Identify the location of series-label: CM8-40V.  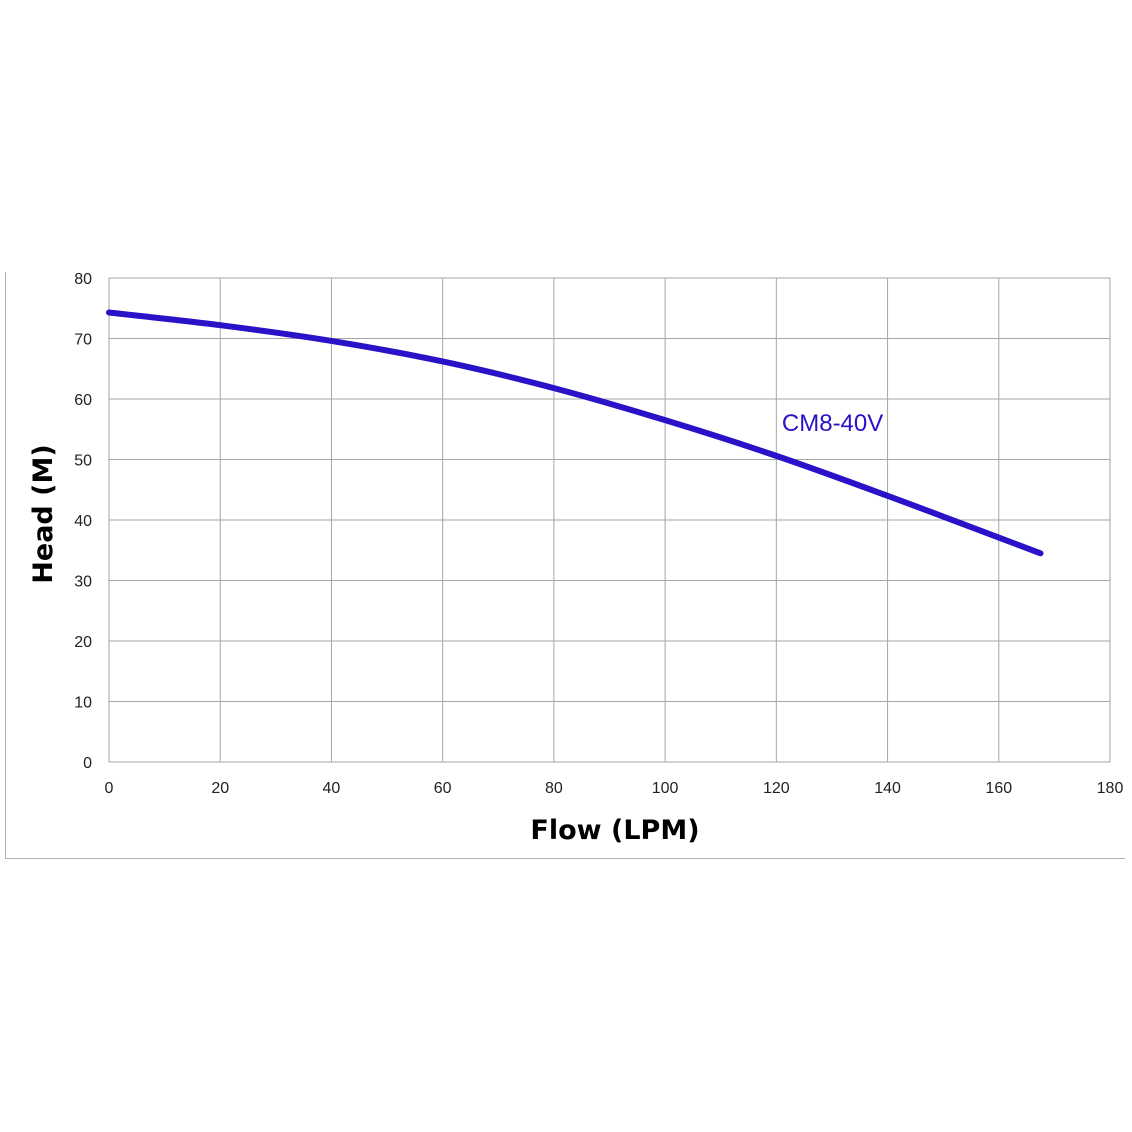
(832, 423).